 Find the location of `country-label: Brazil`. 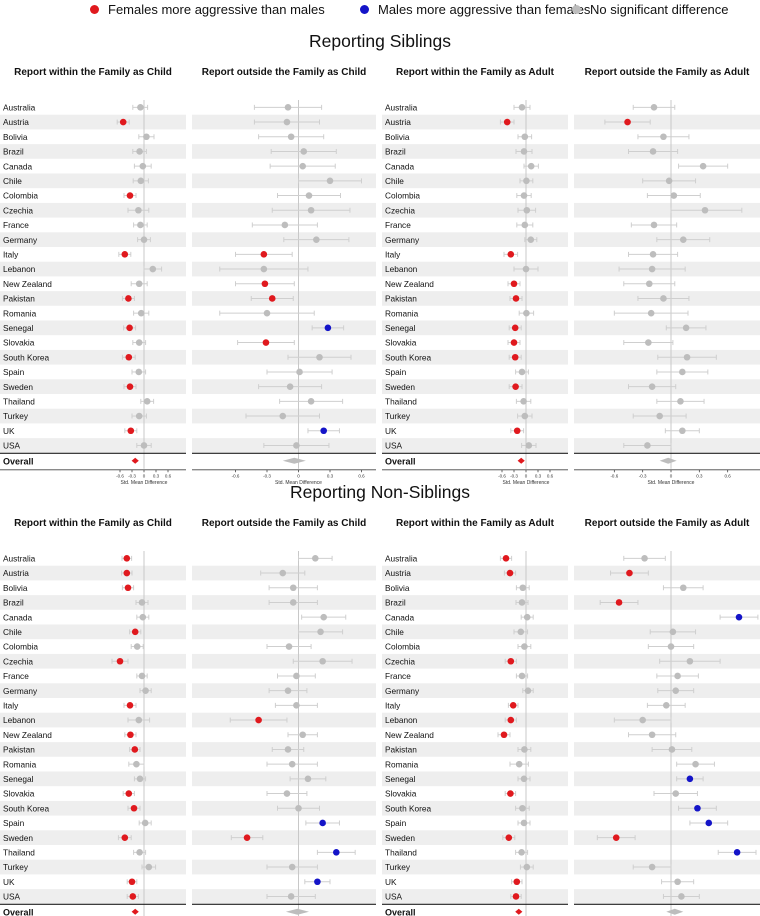

country-label: Brazil is located at coordinates (13, 152).